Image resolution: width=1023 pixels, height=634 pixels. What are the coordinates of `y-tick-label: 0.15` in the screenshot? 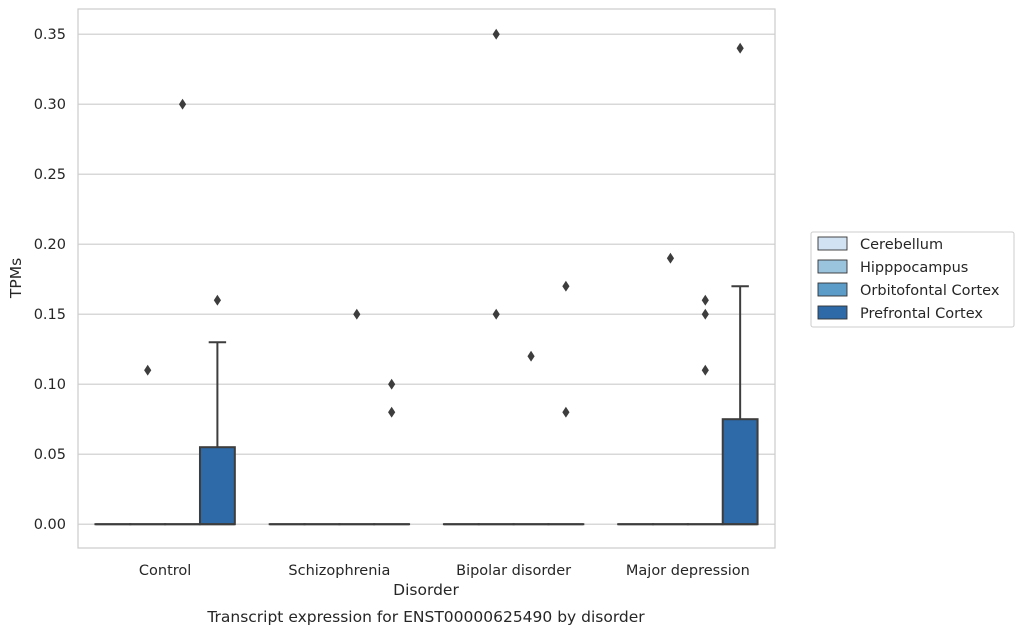 It's located at (50, 315).